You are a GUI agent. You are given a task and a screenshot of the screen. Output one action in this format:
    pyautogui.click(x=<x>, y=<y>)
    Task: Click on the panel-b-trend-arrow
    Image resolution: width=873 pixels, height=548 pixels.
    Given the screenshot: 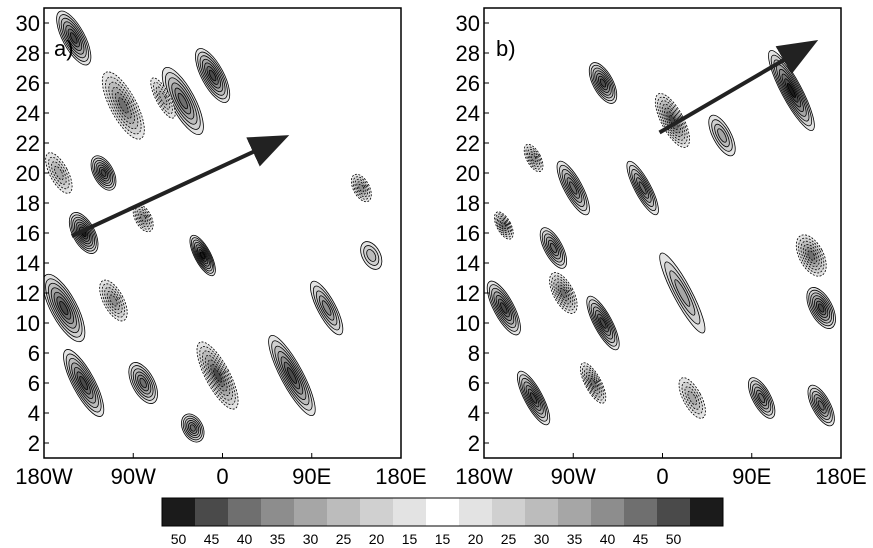 What is the action you would take?
    pyautogui.click(x=738, y=87)
    